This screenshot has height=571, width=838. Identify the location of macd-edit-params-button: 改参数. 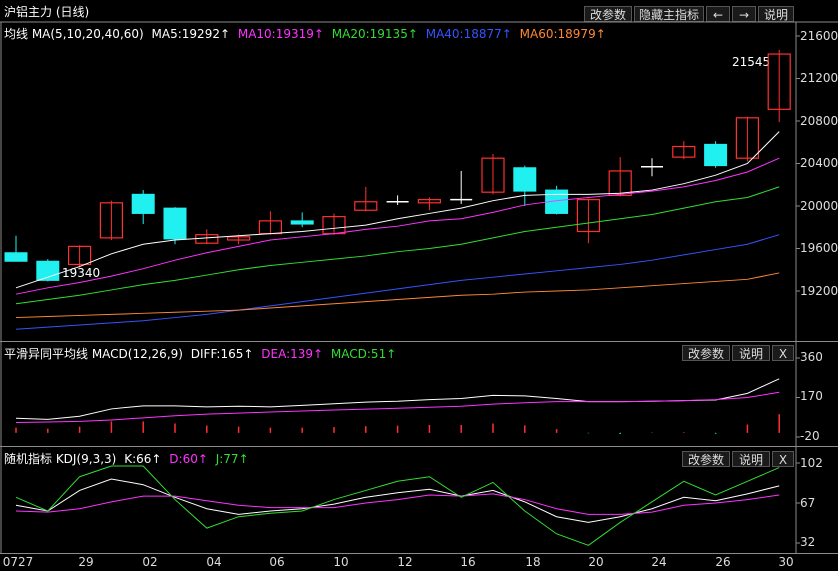
(706, 353).